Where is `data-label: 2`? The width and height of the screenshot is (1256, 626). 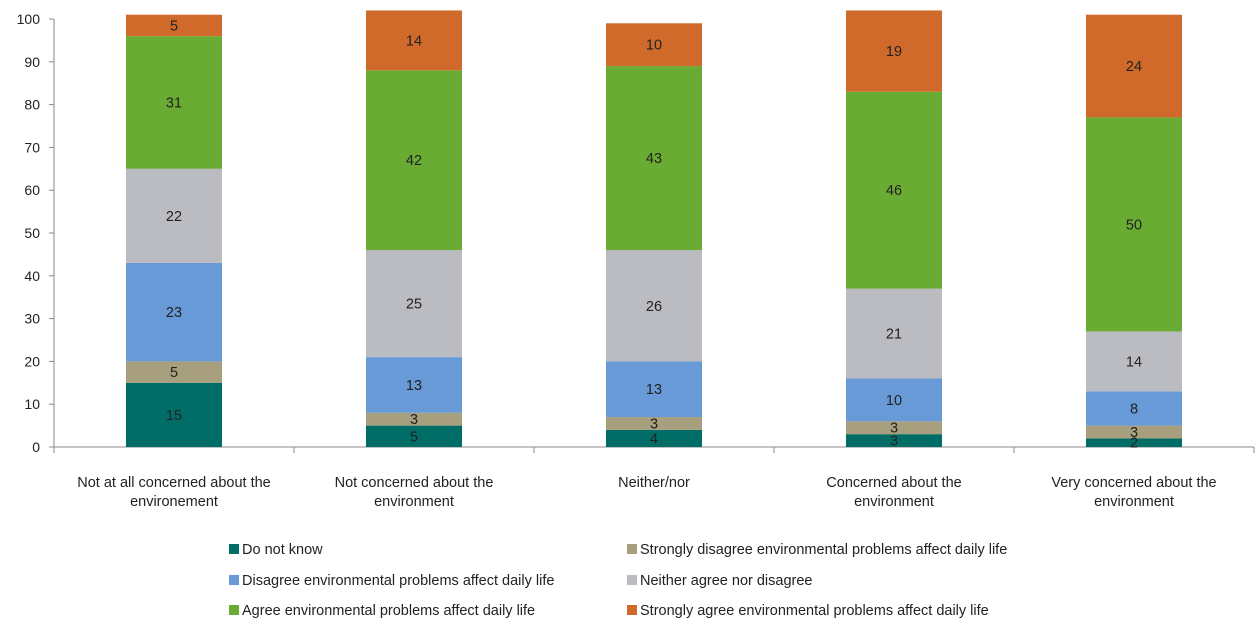 data-label: 2 is located at coordinates (1134, 444).